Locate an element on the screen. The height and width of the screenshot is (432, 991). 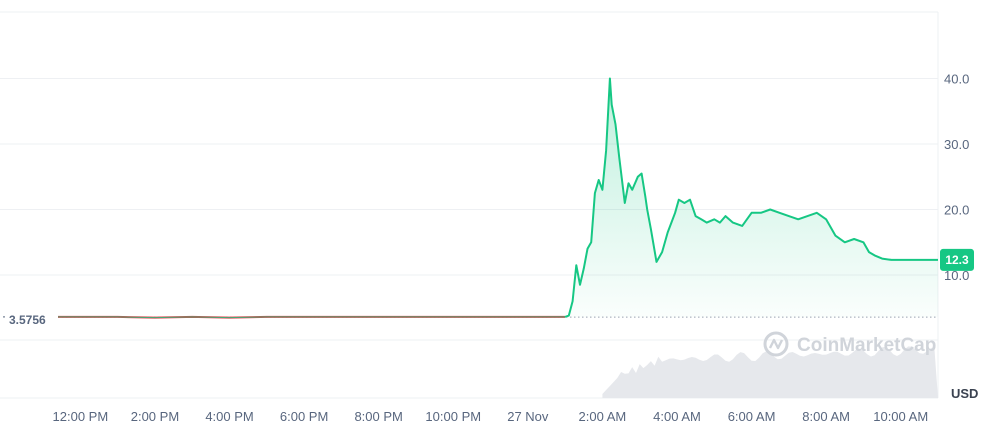
x-tick-label: 4:00 PM is located at coordinates (229, 416).